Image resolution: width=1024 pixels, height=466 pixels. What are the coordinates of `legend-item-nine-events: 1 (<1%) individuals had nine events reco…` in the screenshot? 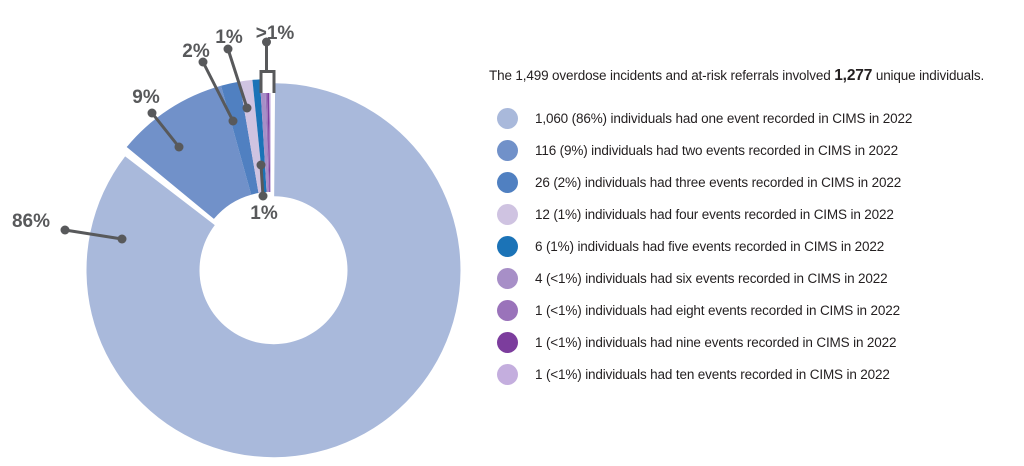 It's located at (757, 342).